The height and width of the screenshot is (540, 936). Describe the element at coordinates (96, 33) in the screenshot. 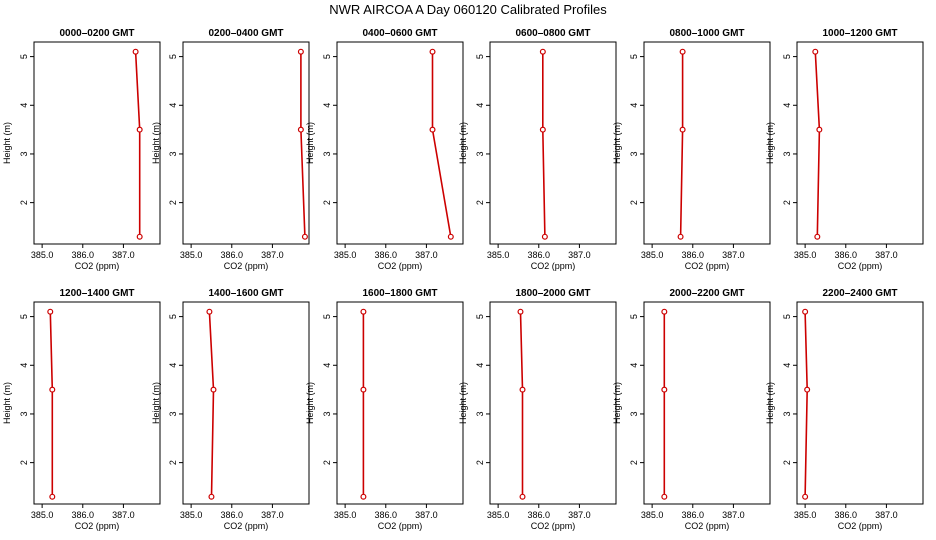

I see `panel-title: 0000–0200 GMT` at that location.